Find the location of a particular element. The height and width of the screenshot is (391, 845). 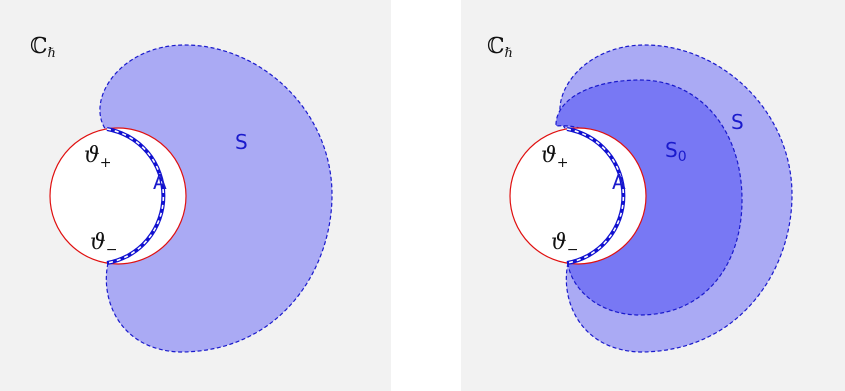

region-s0-label: S0 is located at coordinates (676, 151).